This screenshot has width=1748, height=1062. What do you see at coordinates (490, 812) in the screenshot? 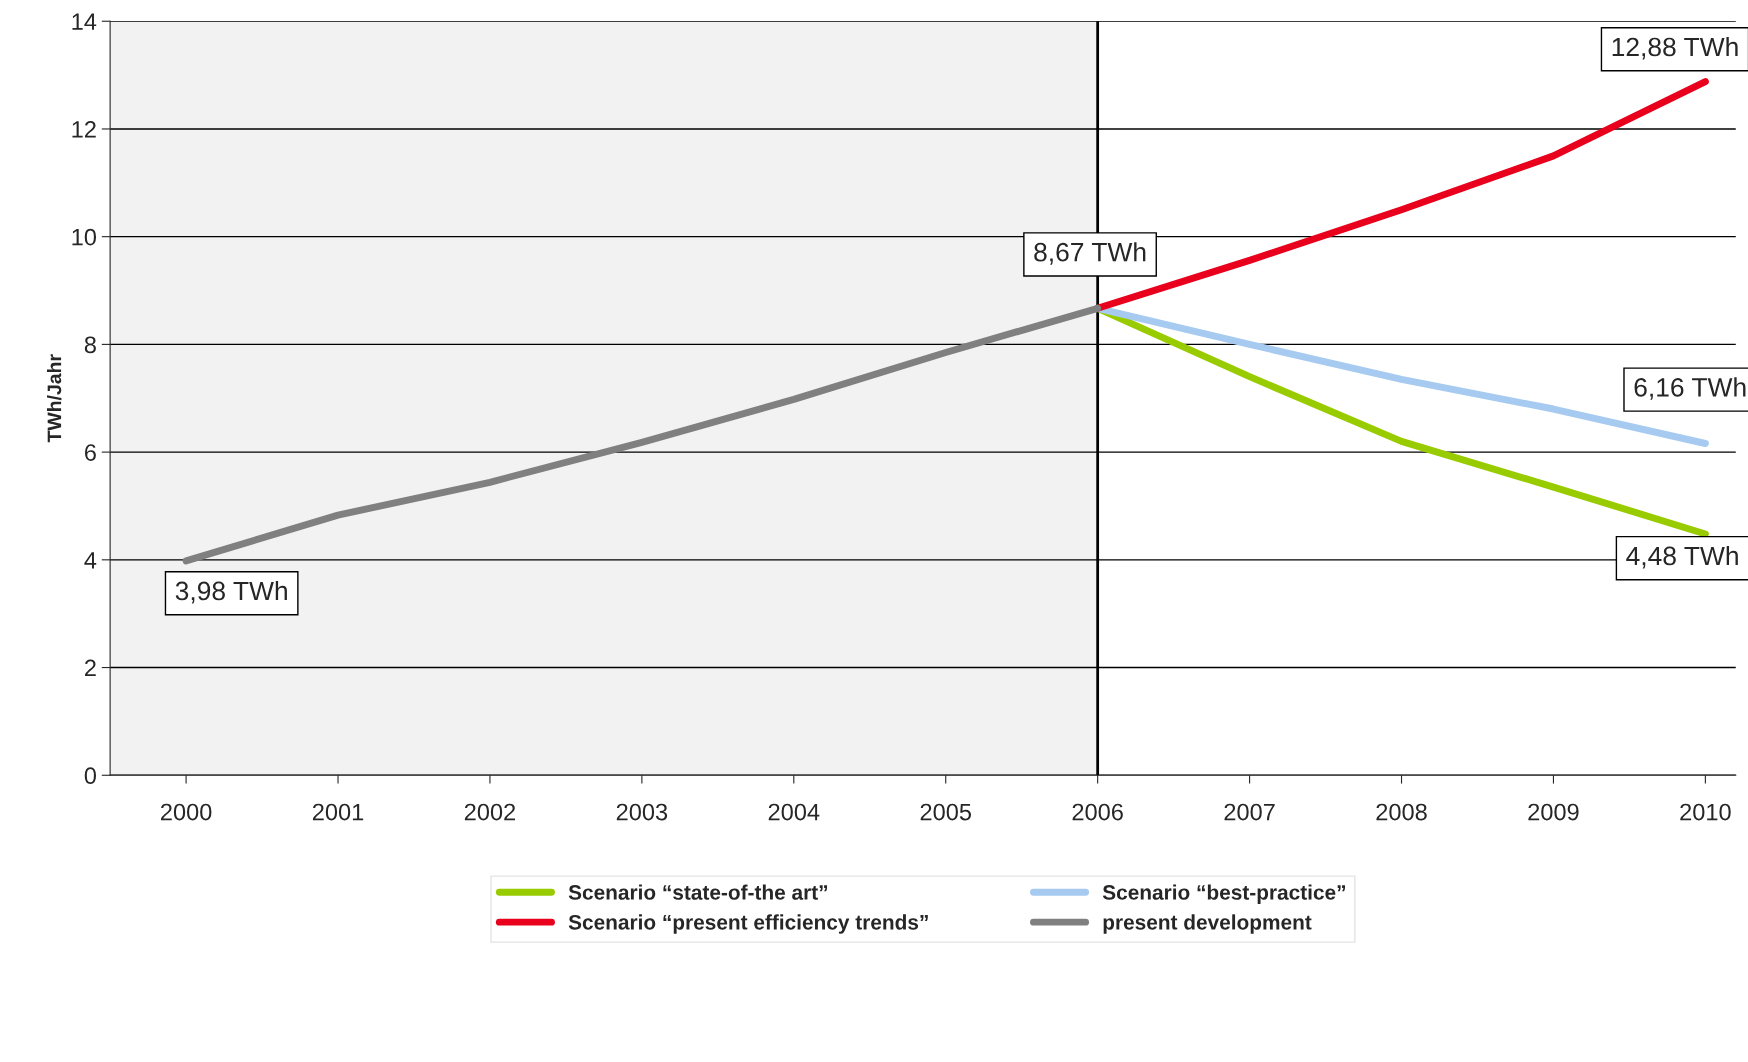
I see `x-tick-label: 2002` at bounding box center [490, 812].